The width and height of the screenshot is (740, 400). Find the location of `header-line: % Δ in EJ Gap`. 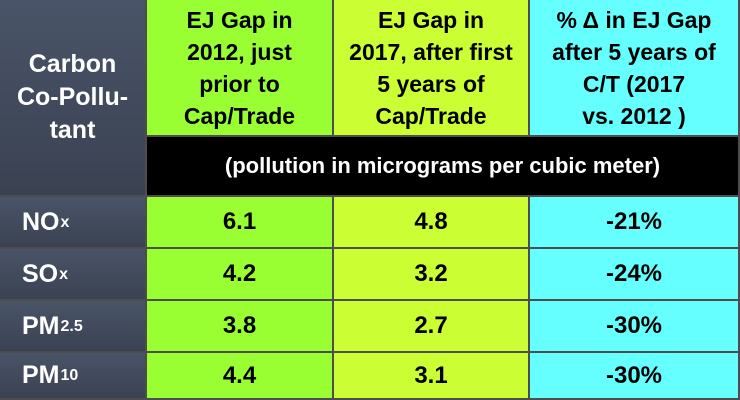

header-line: % Δ in EJ Gap is located at coordinates (634, 19).